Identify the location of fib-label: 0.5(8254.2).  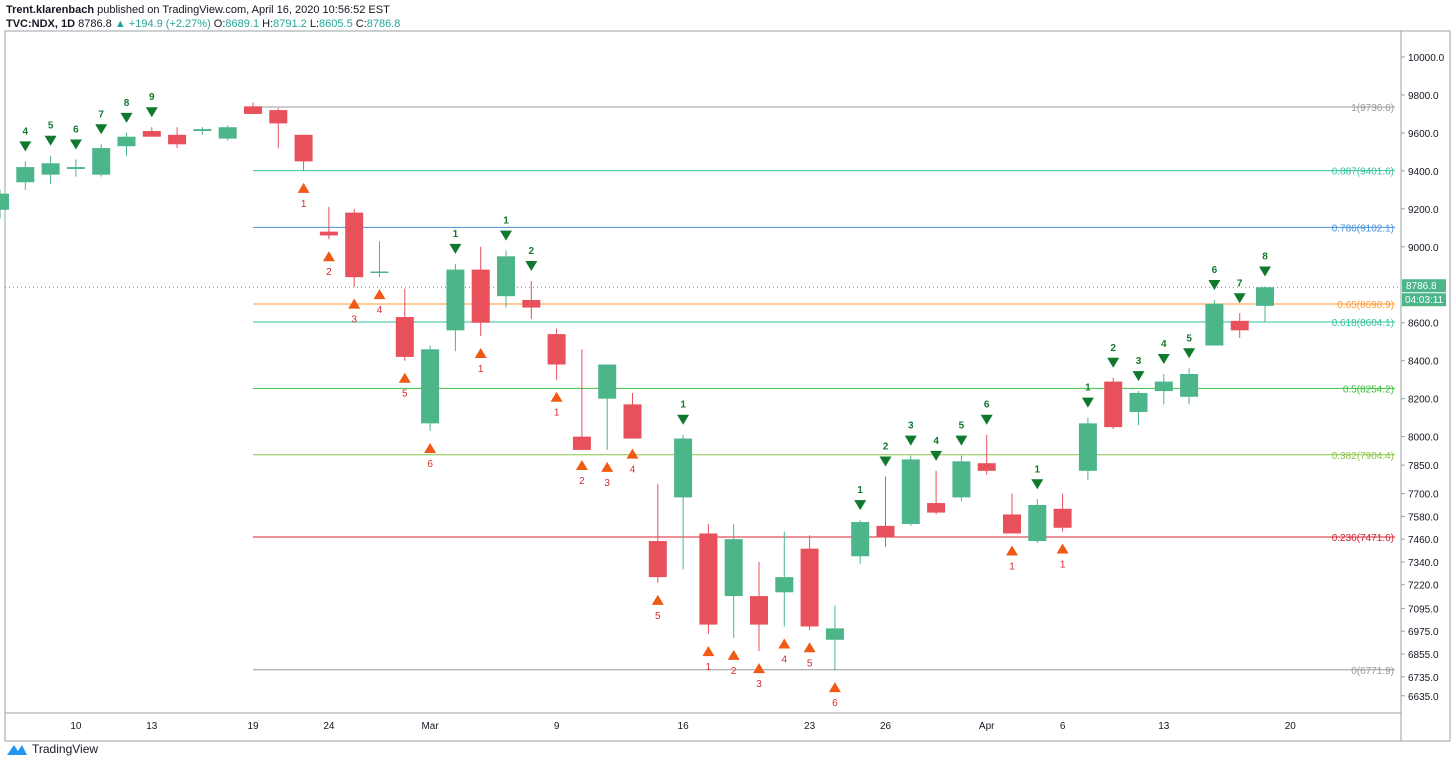
(1368, 389).